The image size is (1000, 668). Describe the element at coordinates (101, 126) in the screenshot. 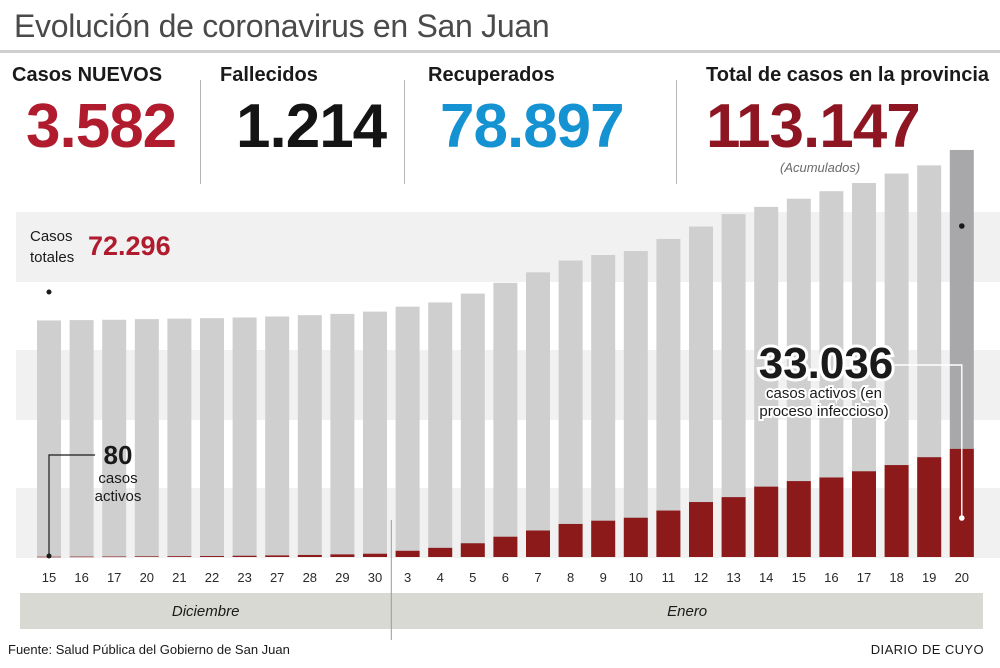

I see `stat-value-nuevos: 3.582` at that location.